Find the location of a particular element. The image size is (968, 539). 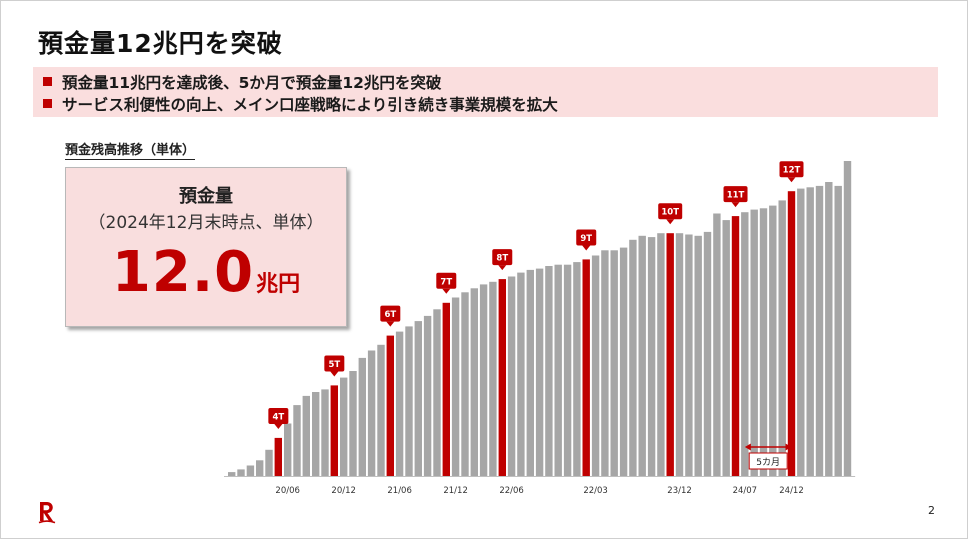

milestone-text: 6T is located at coordinates (390, 315).